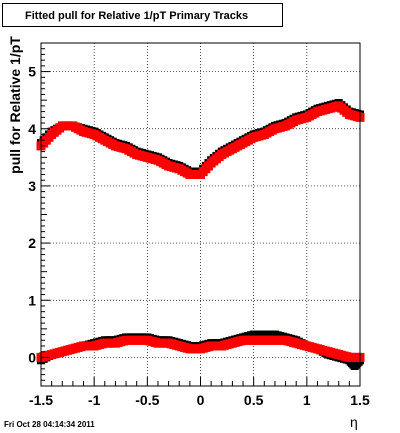 Image resolution: width=400 pixels, height=433 pixels. What do you see at coordinates (307, 400) in the screenshot?
I see `x-tick-label: 1` at bounding box center [307, 400].